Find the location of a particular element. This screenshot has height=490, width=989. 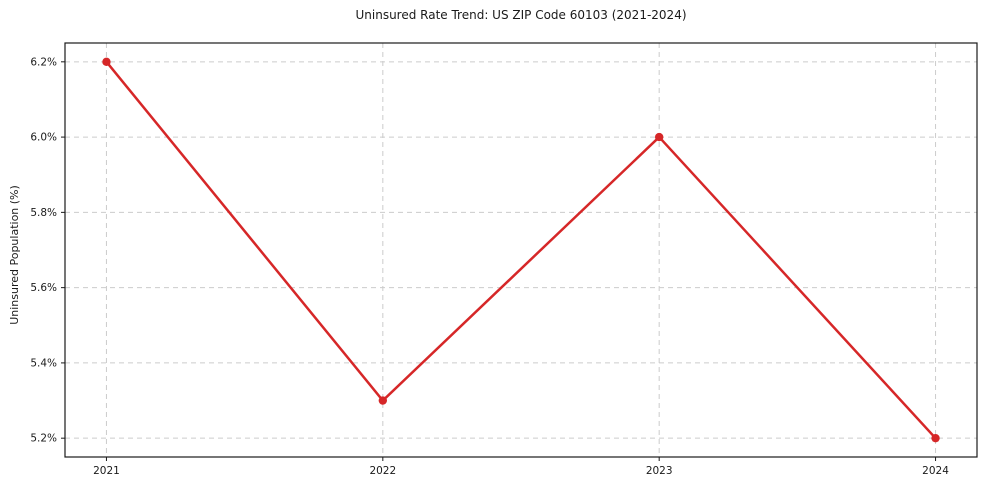

x-tick-label: 2023 is located at coordinates (659, 471).